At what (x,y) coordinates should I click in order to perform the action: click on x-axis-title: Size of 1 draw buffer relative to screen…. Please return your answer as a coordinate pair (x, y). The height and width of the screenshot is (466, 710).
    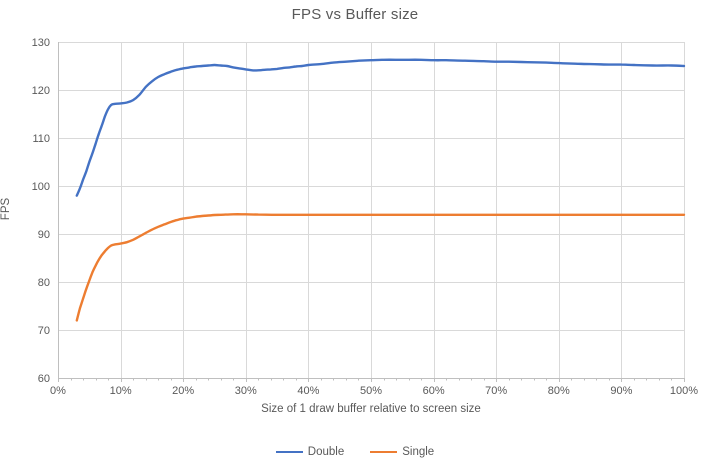
    Looking at the image, I should click on (371, 409).